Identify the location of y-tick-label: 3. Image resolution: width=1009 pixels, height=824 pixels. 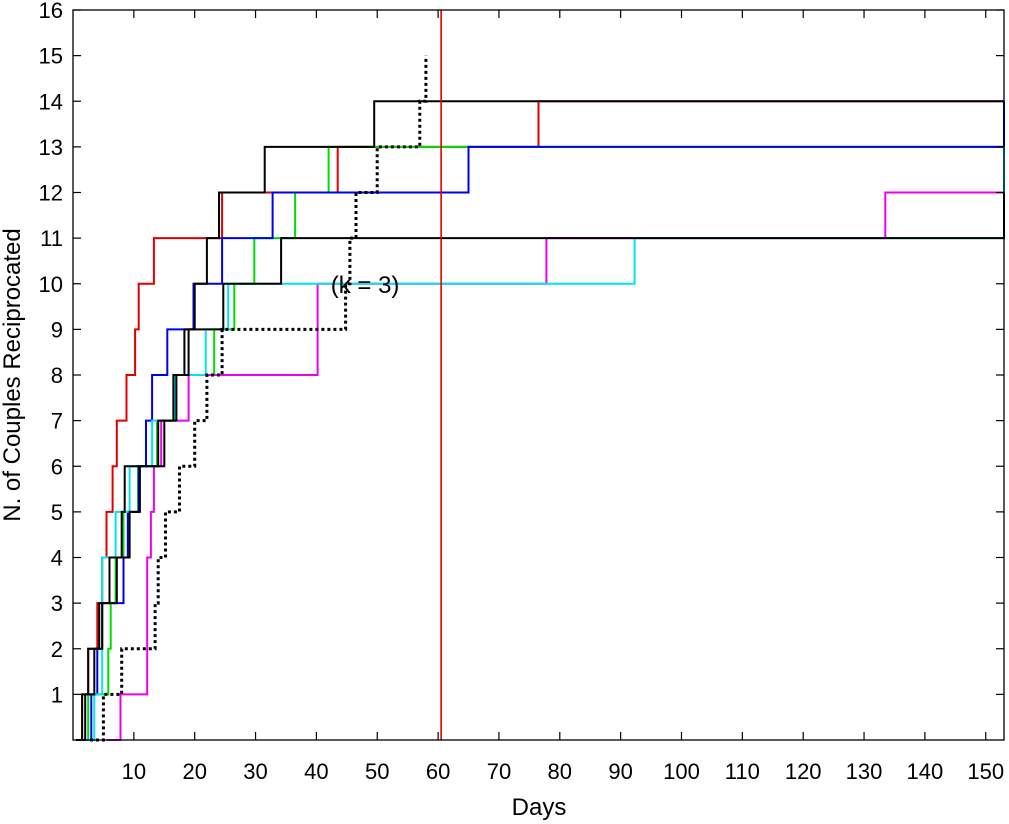
(57, 603).